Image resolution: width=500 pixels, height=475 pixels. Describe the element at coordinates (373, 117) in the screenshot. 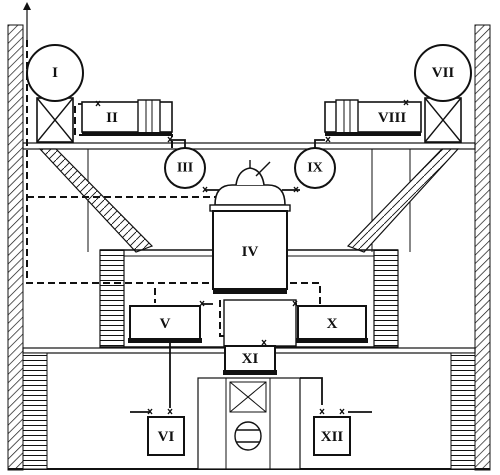

I see `cooler-VIII: VIII` at that location.